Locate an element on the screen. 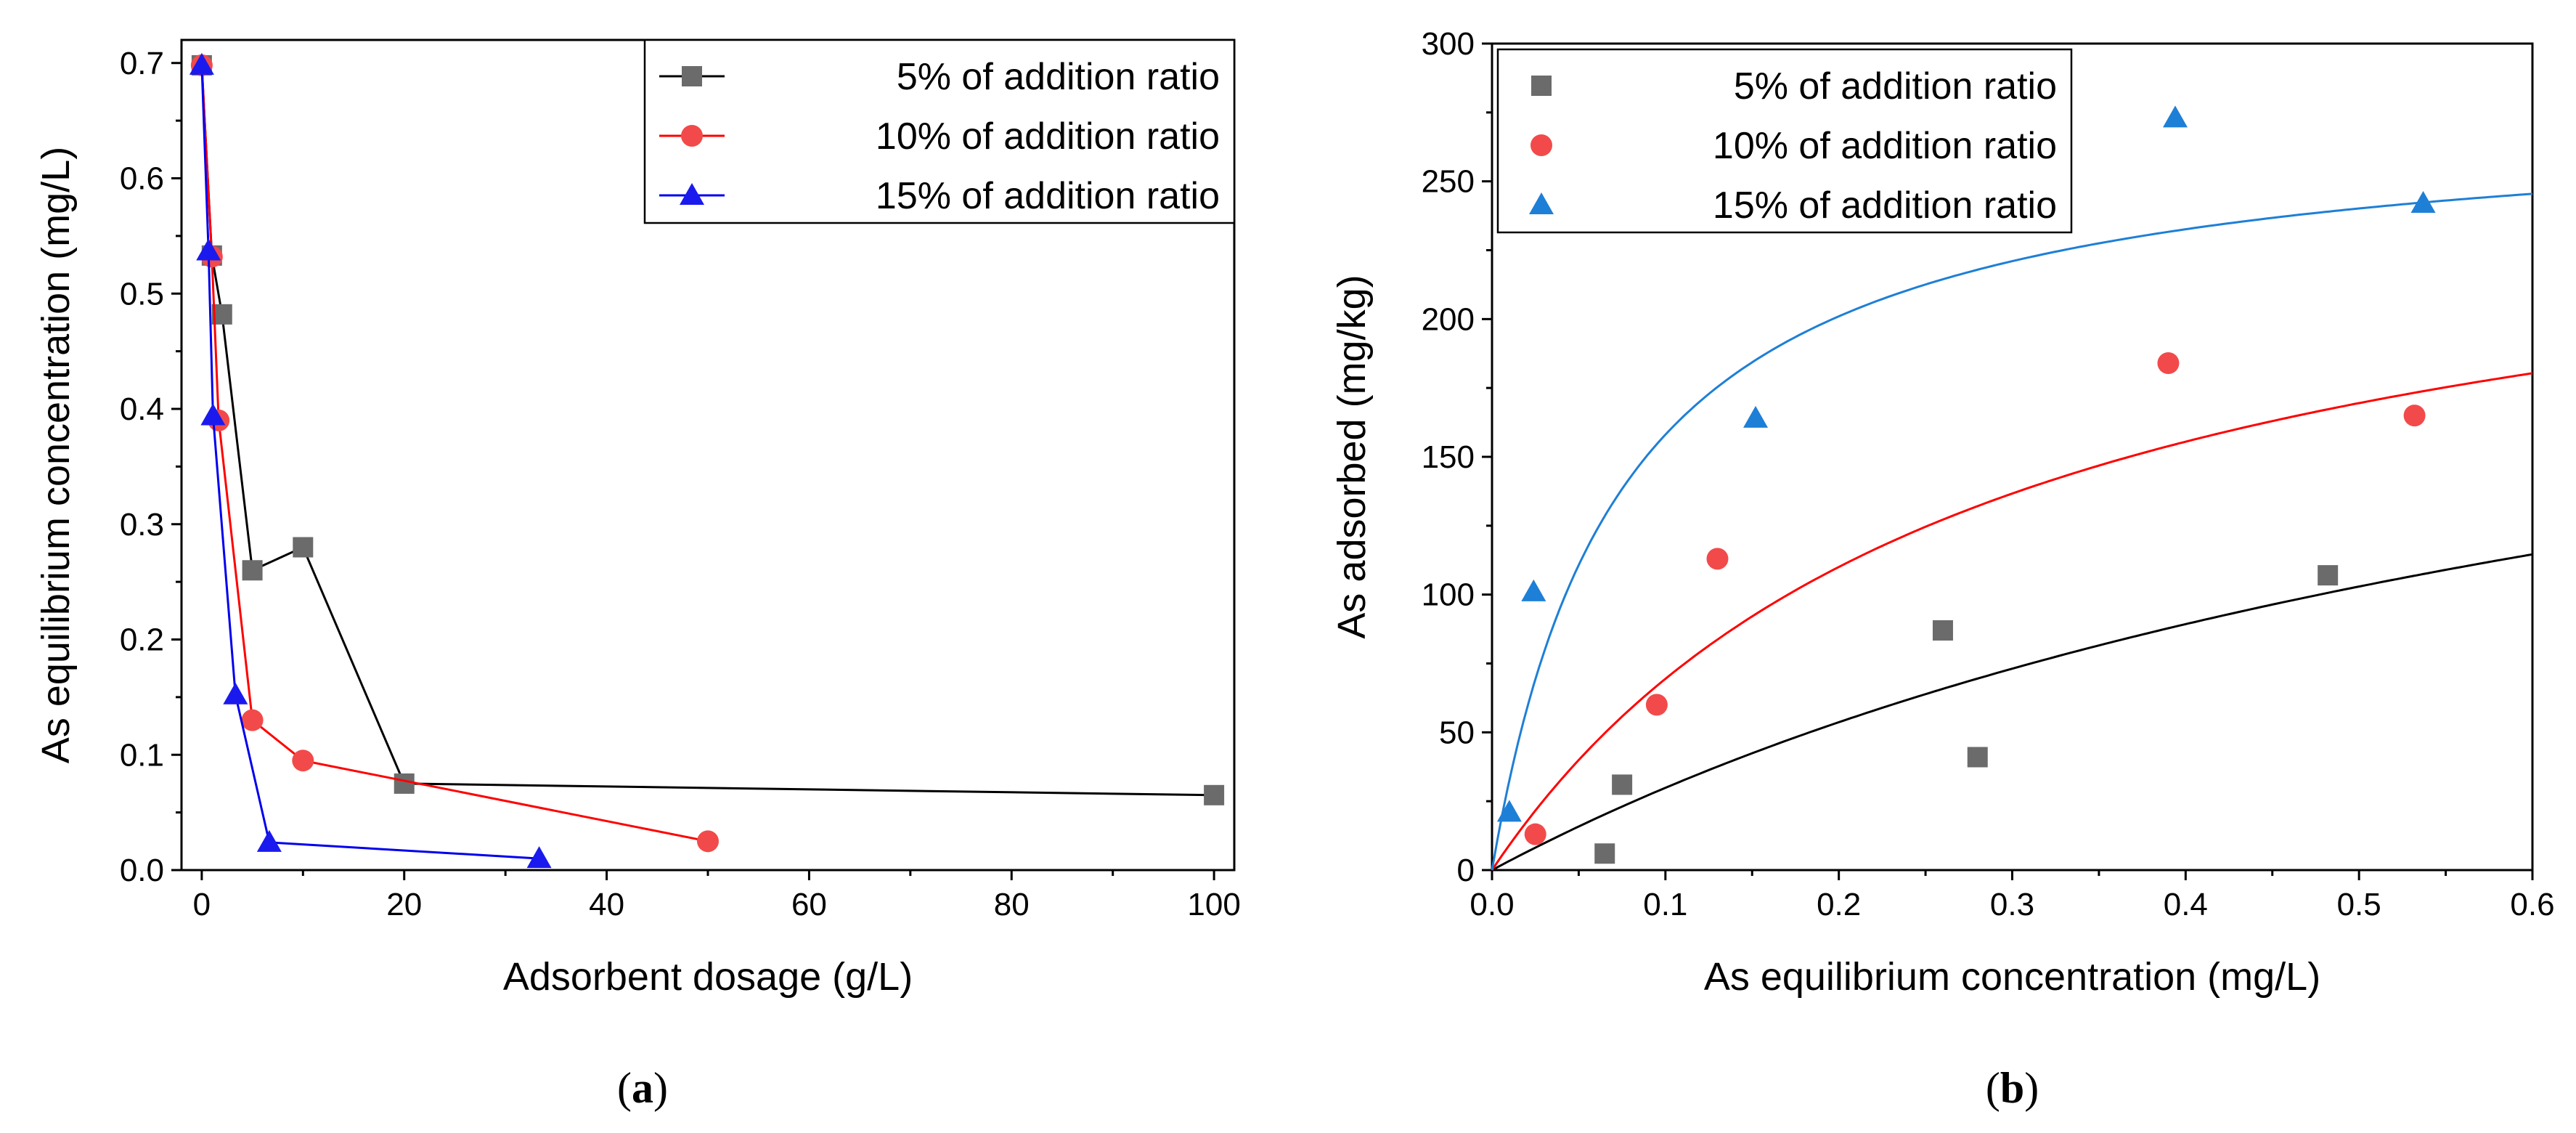  panel-a-caption: (a) is located at coordinates (642, 1088).